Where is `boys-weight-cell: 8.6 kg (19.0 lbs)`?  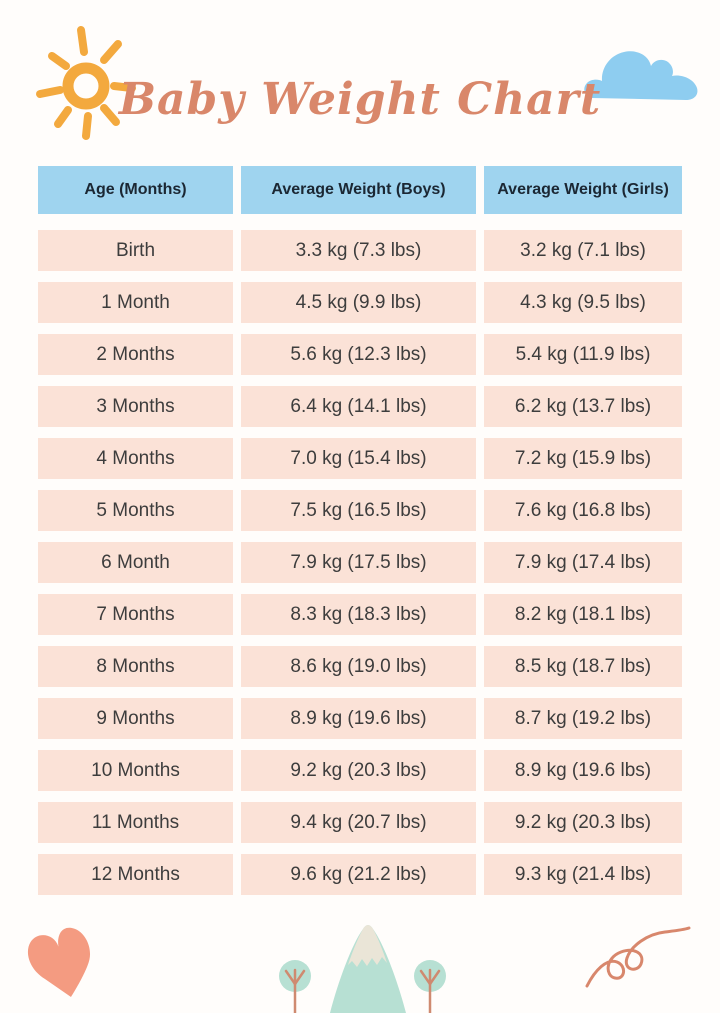 boys-weight-cell: 8.6 kg (19.0 lbs) is located at coordinates (358, 666).